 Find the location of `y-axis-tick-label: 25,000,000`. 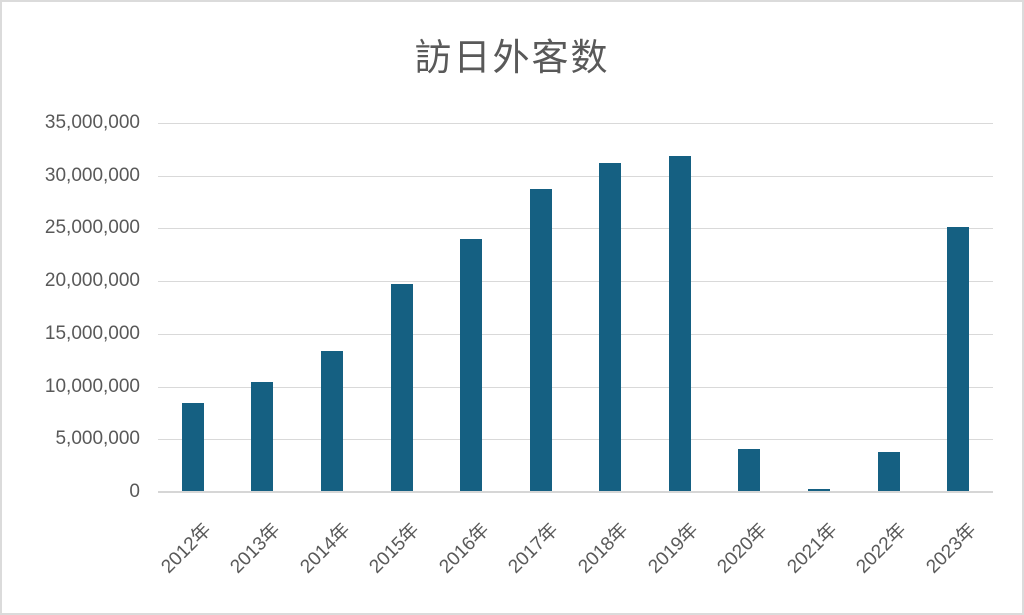

y-axis-tick-label: 25,000,000 is located at coordinates (92, 228).